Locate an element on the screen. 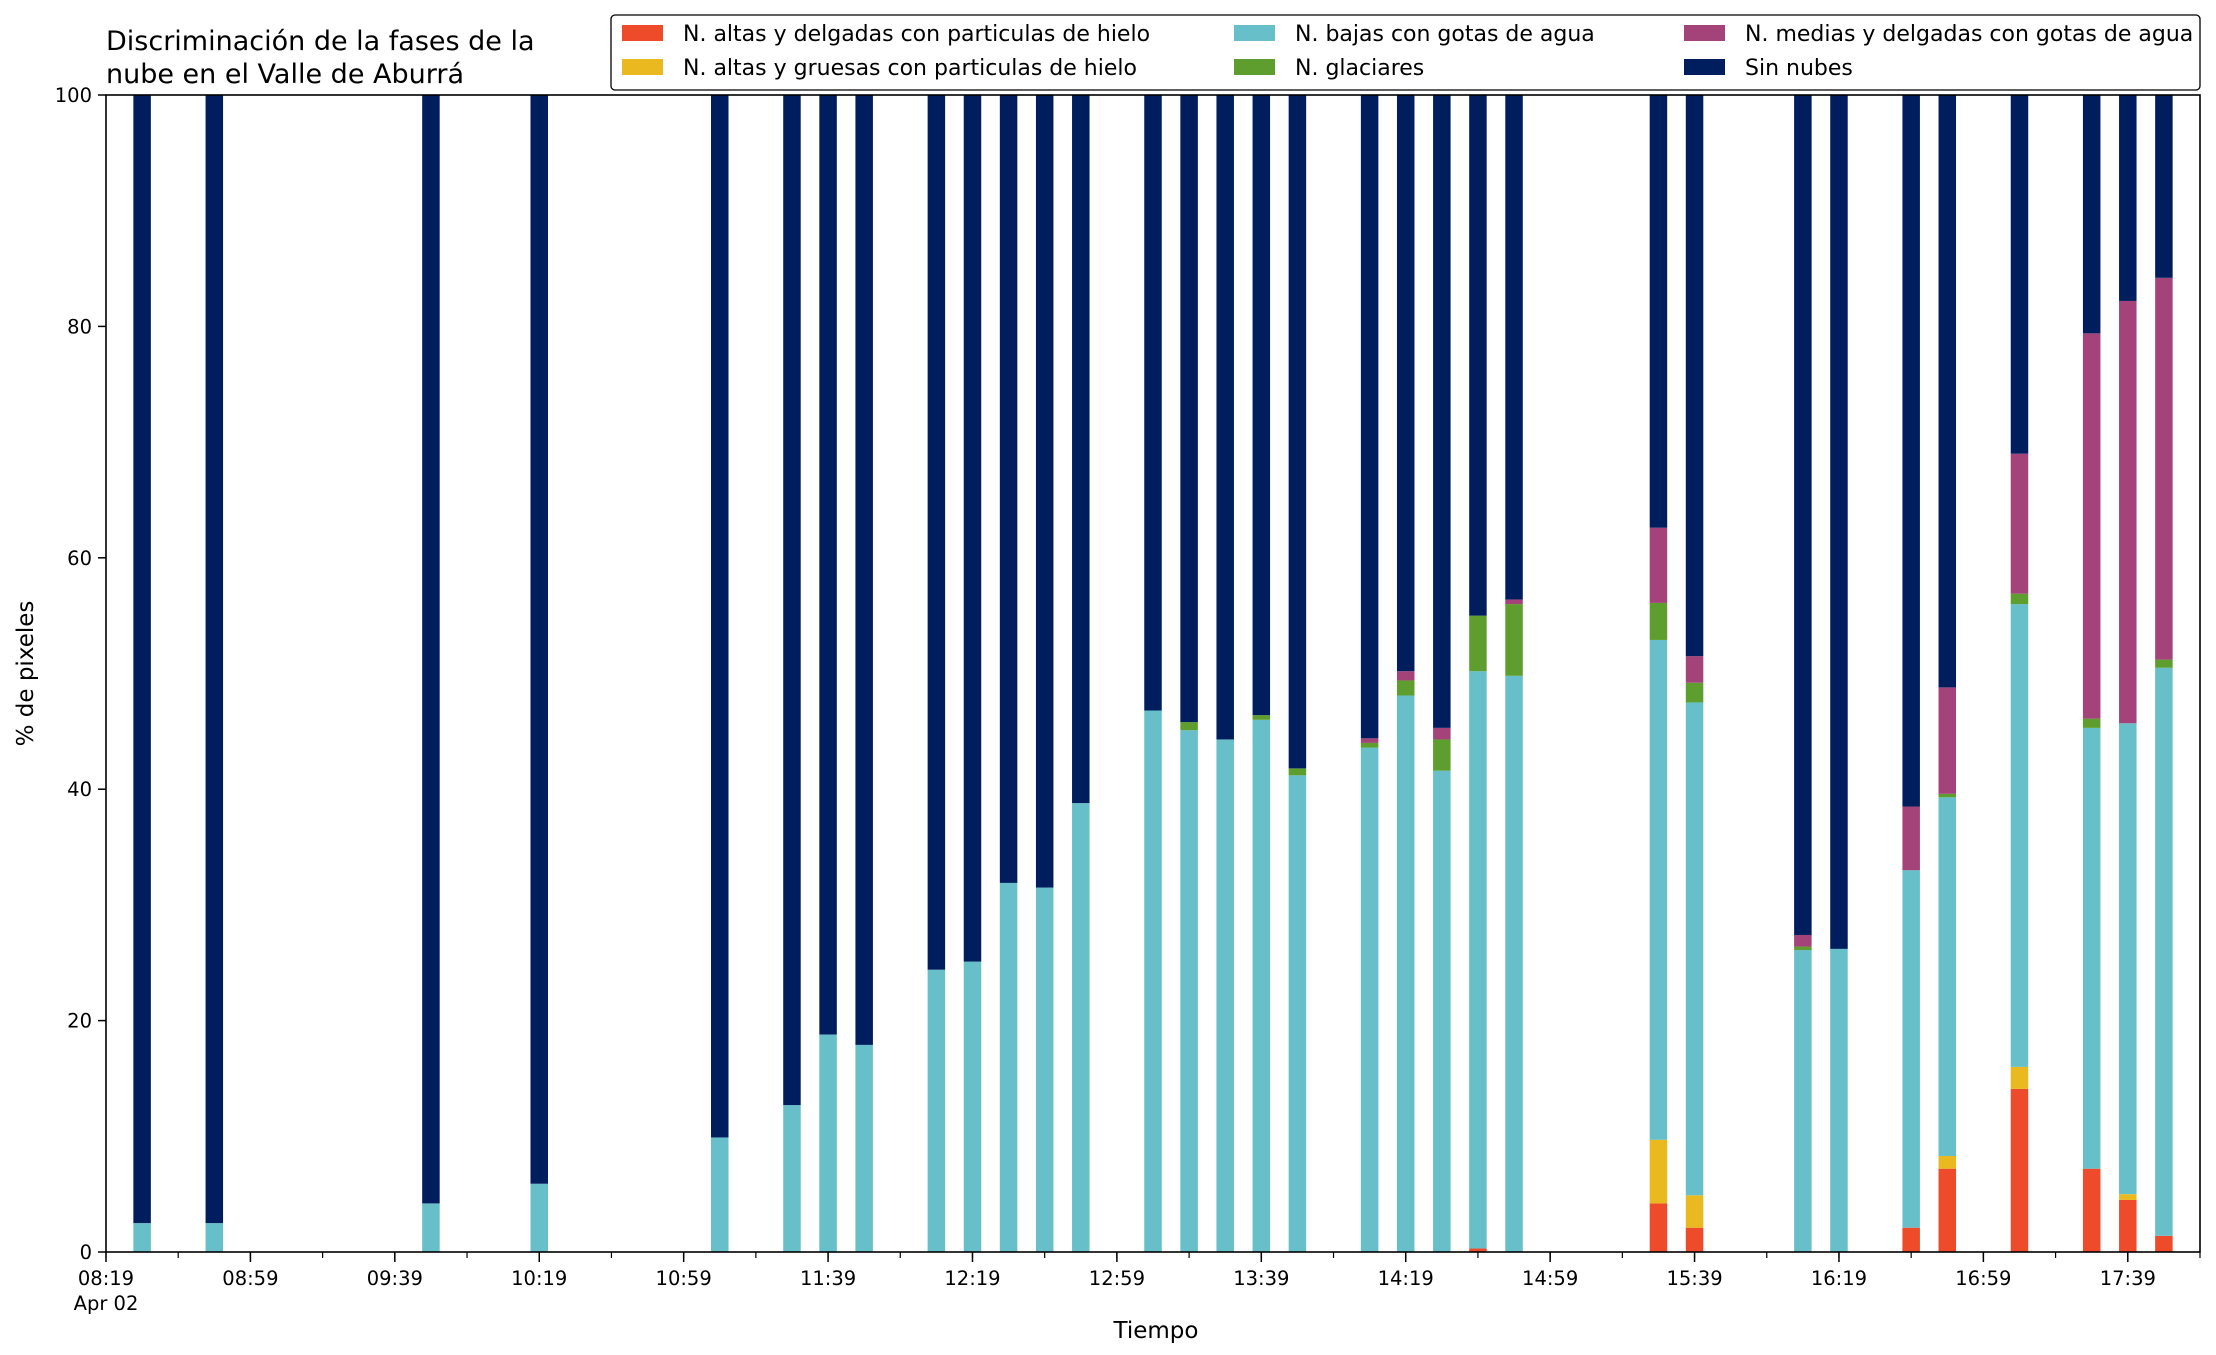 The image size is (2216, 1355). bar-segment-1429-s5 is located at coordinates (1442, 411).